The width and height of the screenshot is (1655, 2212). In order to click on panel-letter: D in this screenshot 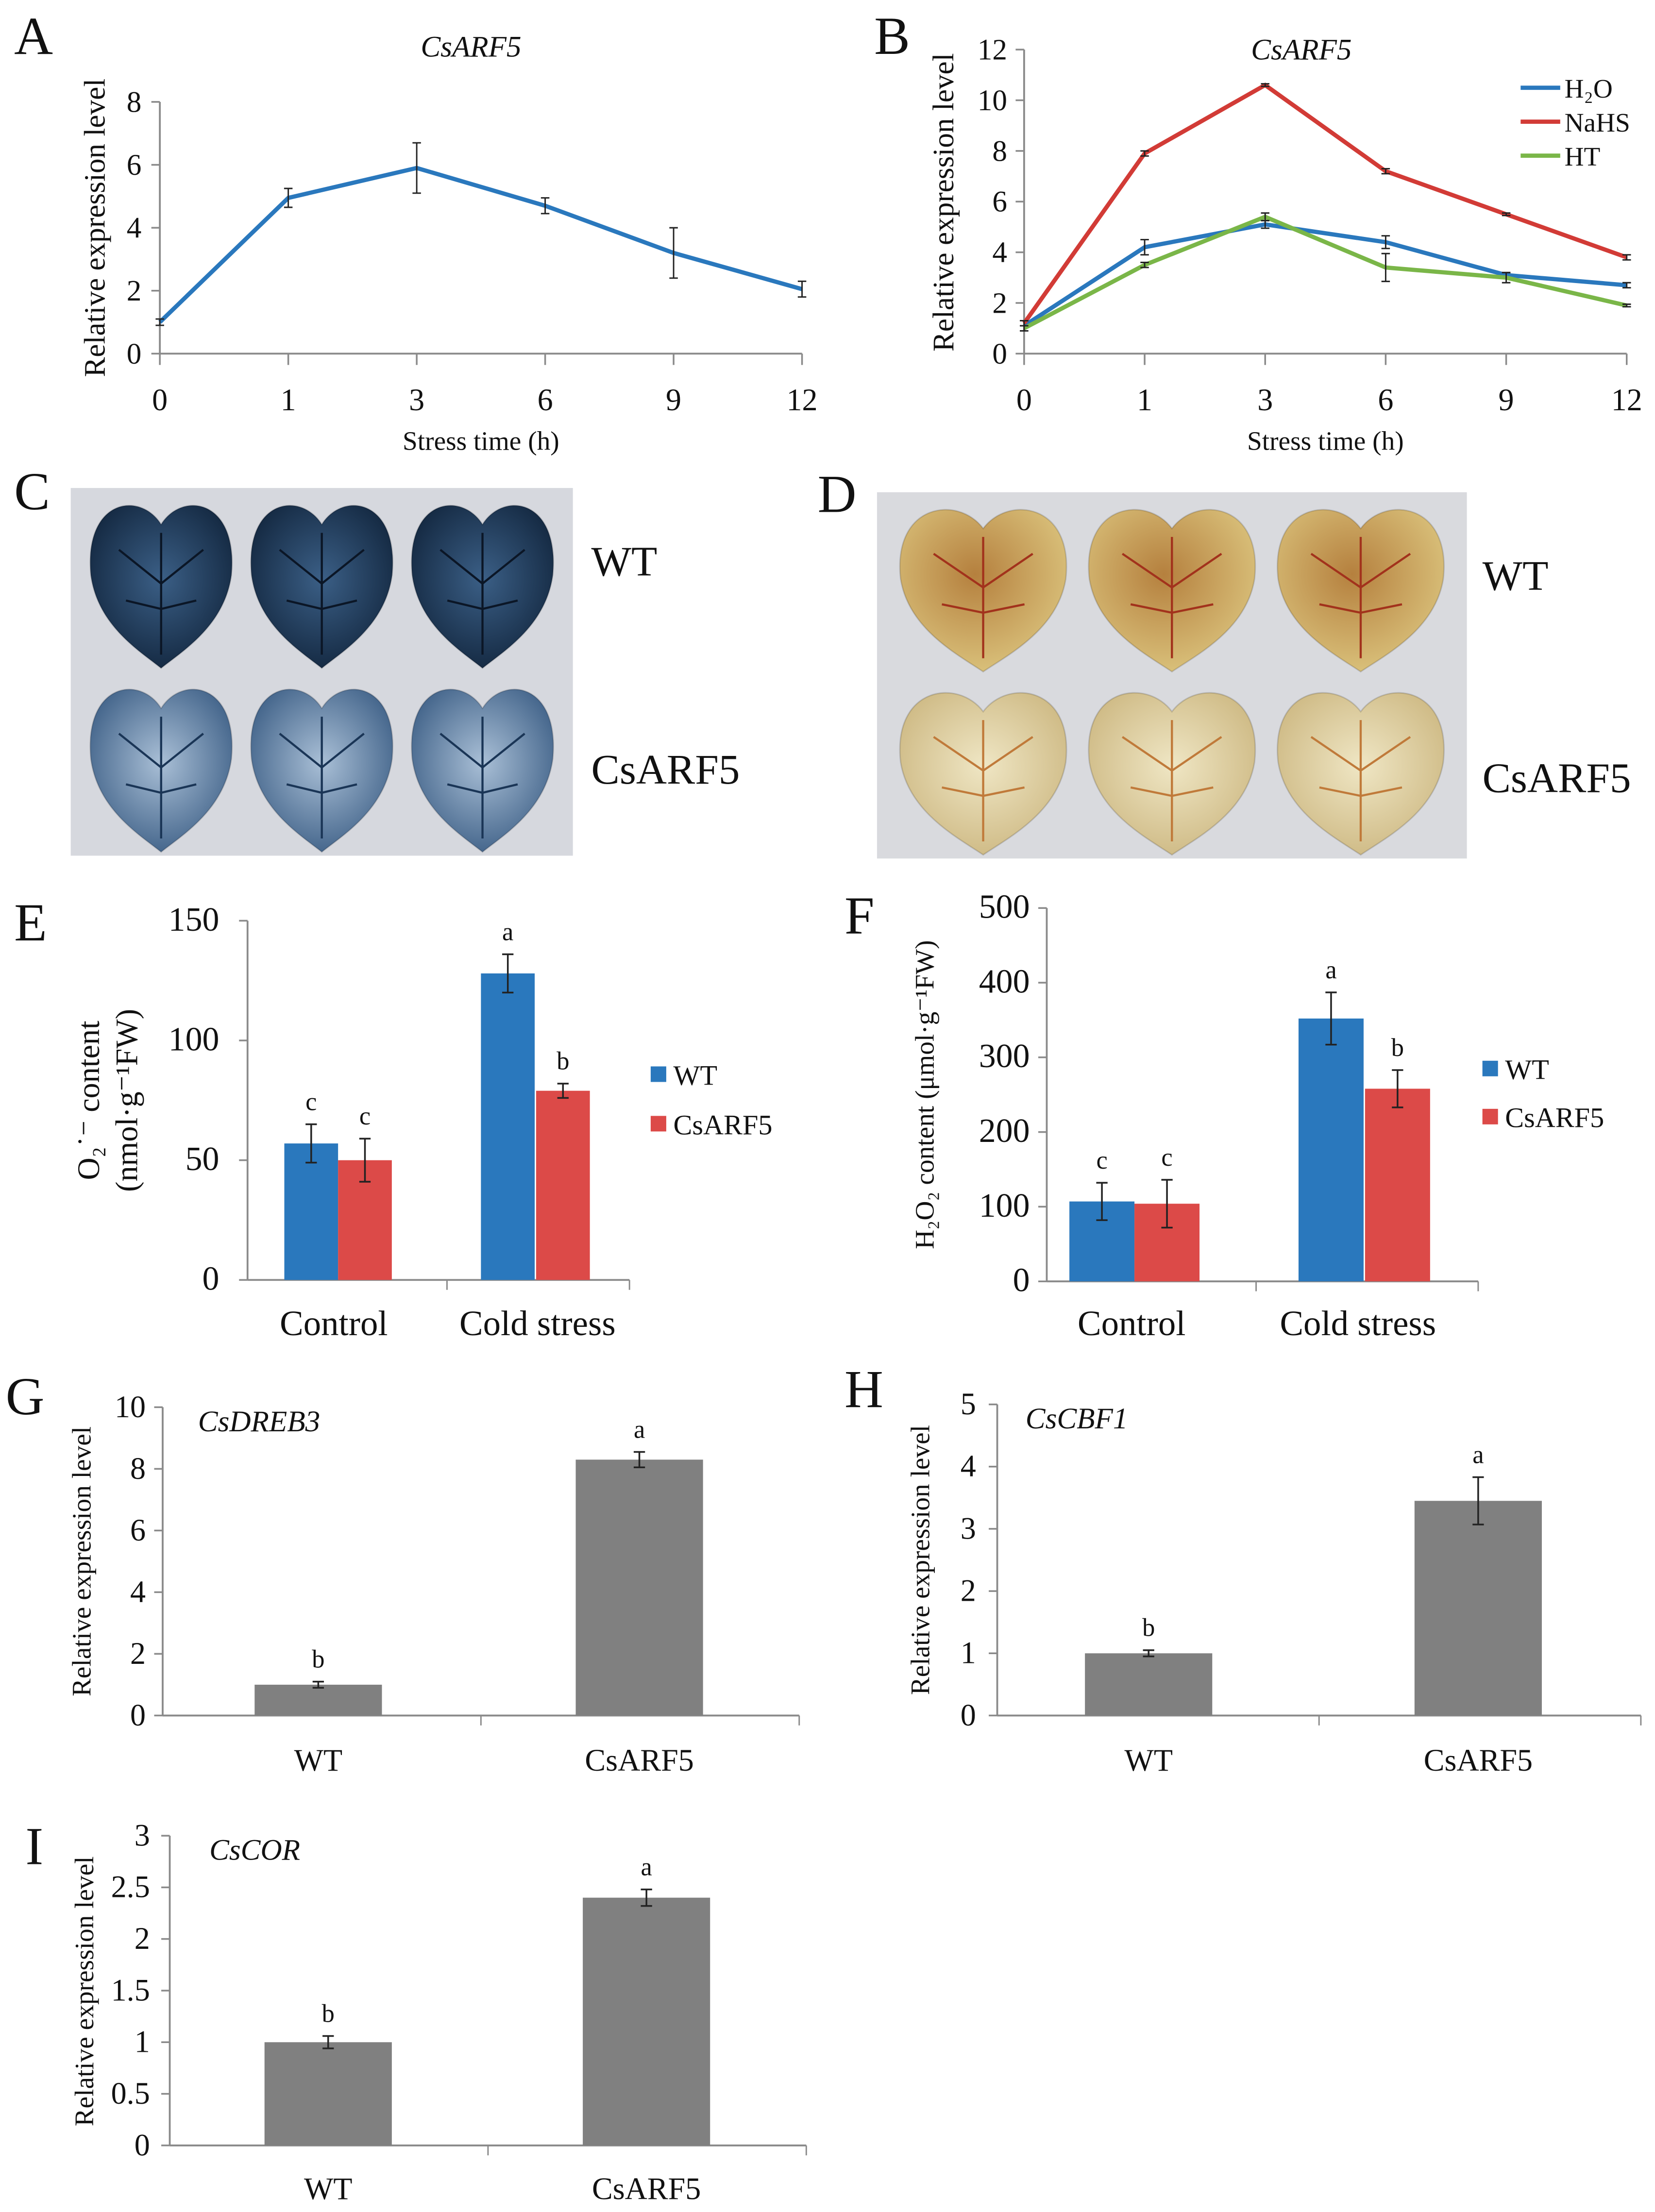, I will do `click(837, 494)`.